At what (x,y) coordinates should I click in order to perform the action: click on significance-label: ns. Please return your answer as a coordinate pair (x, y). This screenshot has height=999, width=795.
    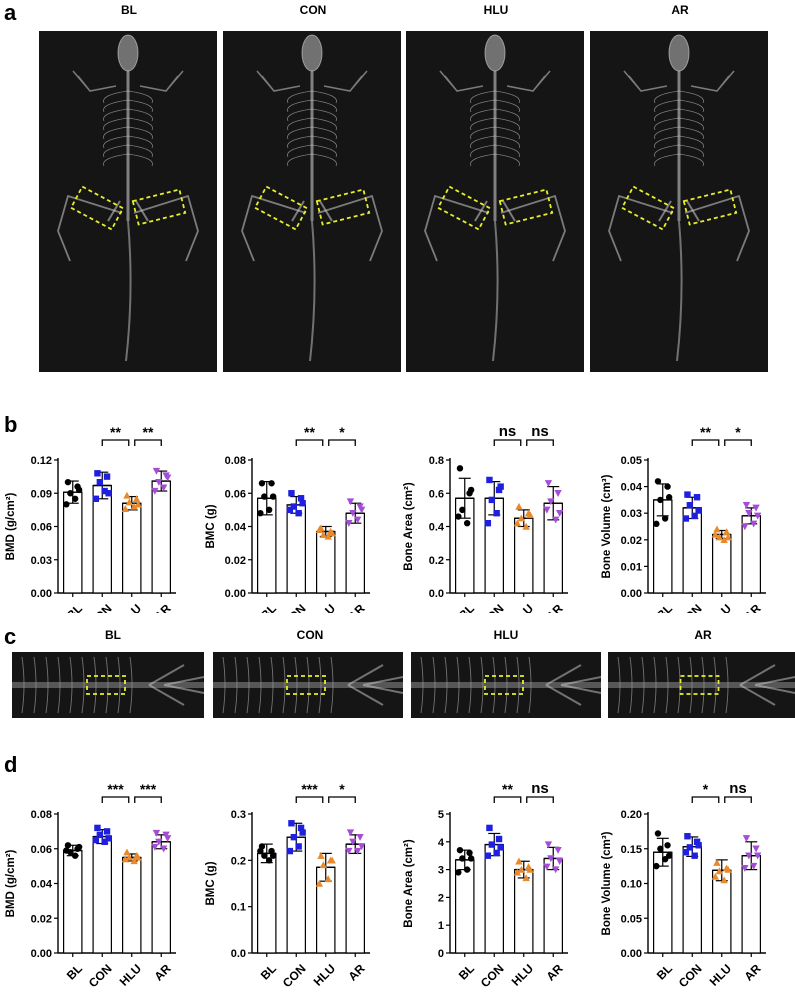
    Looking at the image, I should click on (508, 431).